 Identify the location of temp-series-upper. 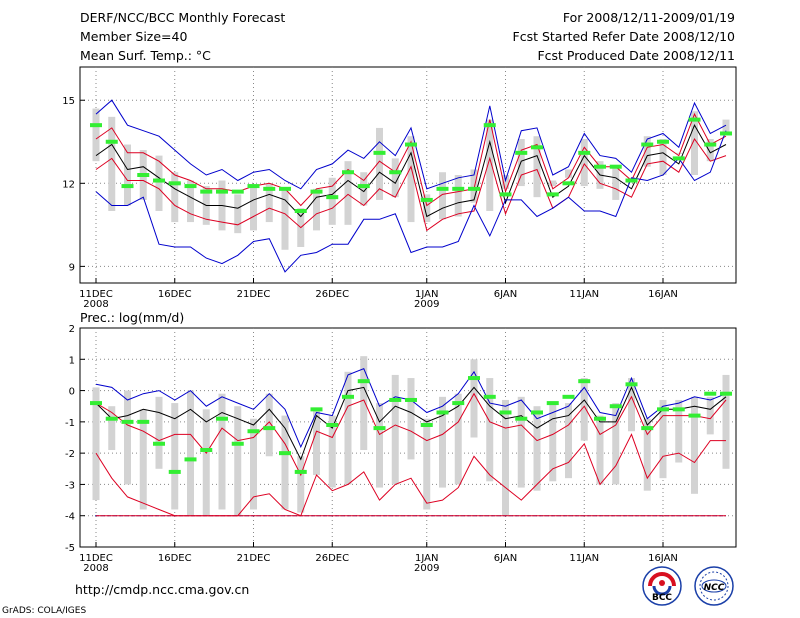
(411, 159).